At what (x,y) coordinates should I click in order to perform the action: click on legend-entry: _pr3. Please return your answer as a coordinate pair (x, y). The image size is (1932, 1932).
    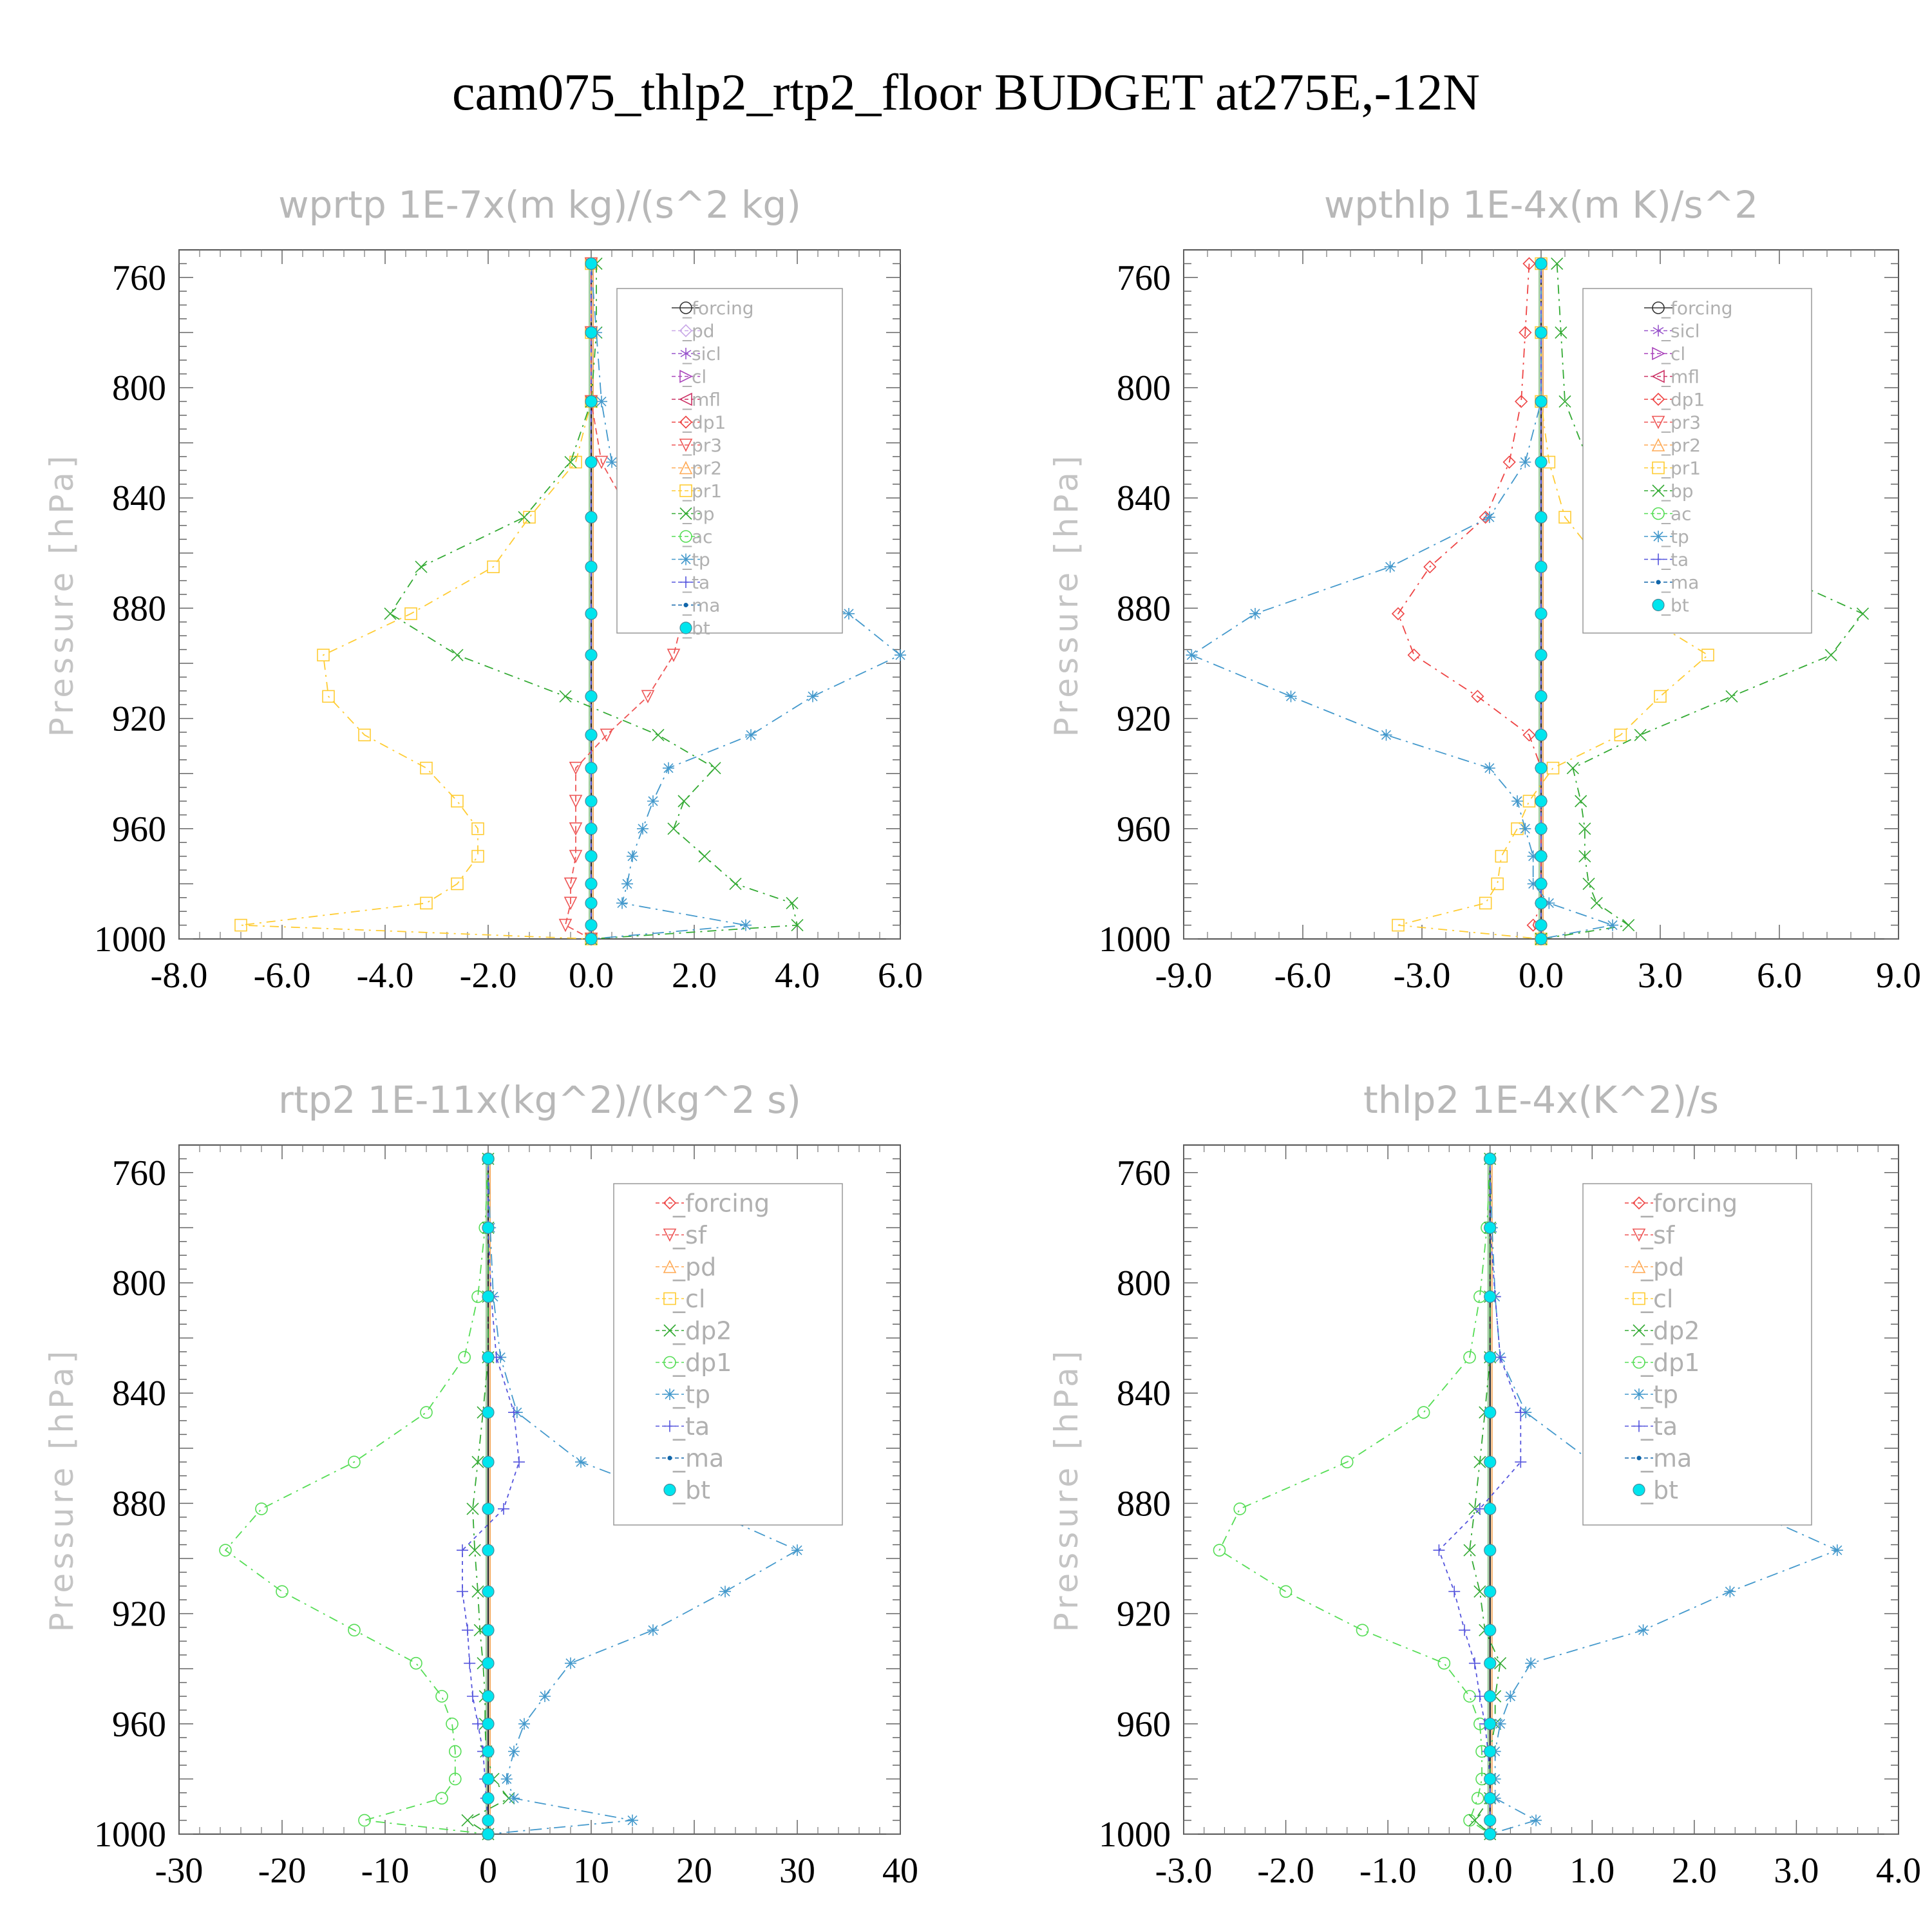
    Looking at the image, I should click on (697, 446).